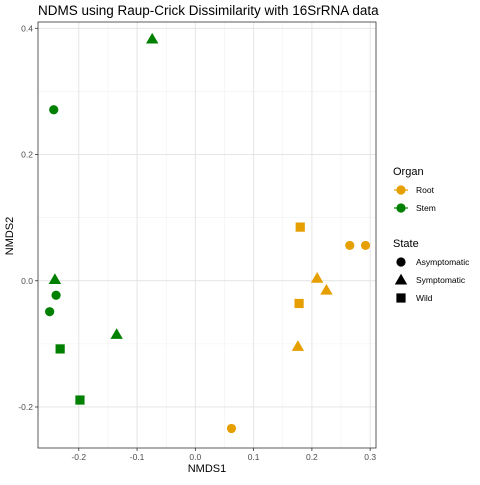 The image size is (480, 485). Describe the element at coordinates (424, 298) in the screenshot. I see `legend-label-wild: Wild` at that location.